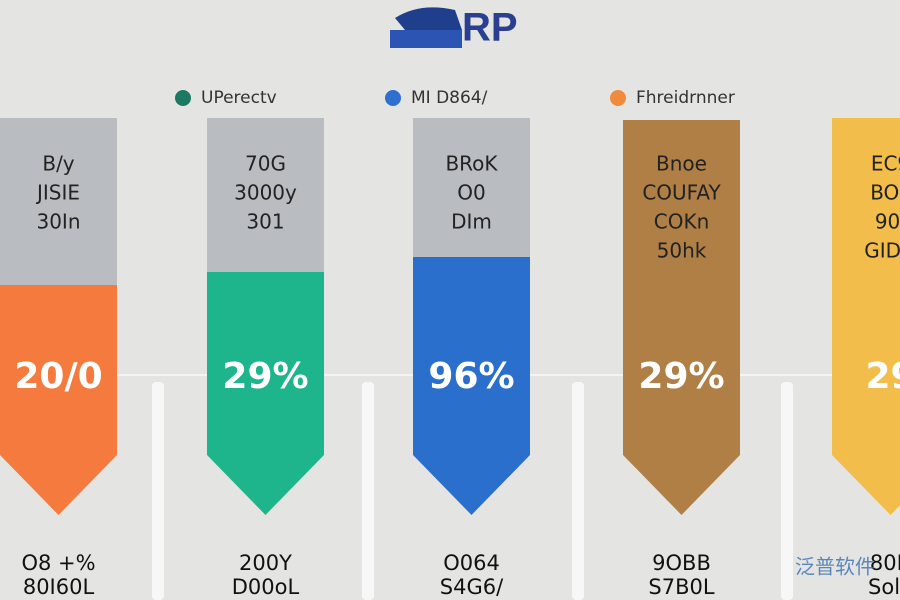 The height and width of the screenshot is (600, 900). What do you see at coordinates (471, 164) in the screenshot?
I see `column-top-text: BRoK` at bounding box center [471, 164].